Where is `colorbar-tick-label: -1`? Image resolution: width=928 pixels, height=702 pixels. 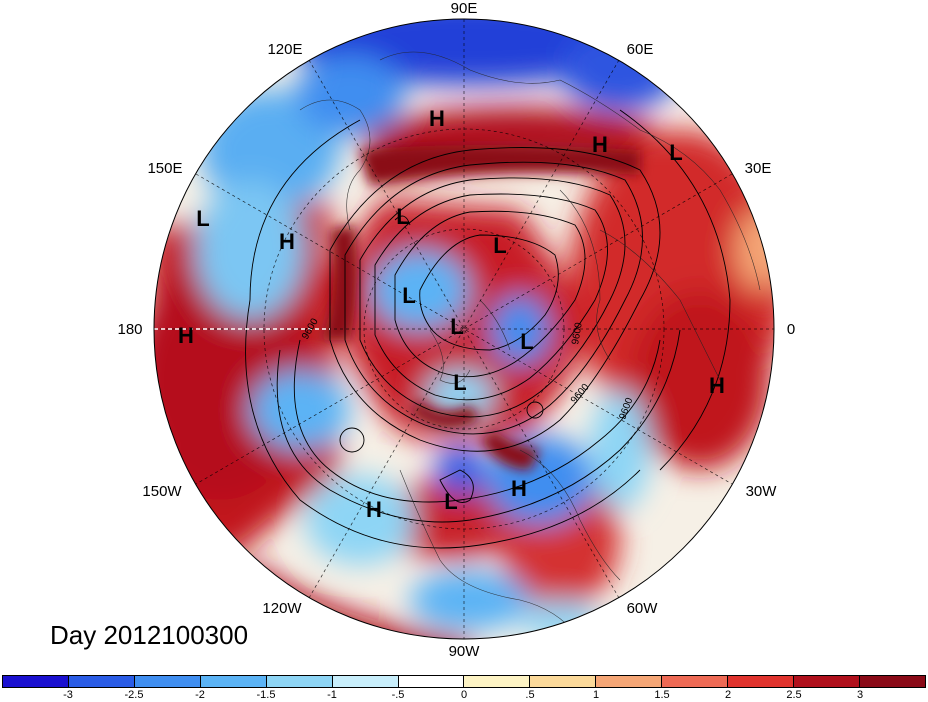
colorbar-tick-label: -1 is located at coordinates (332, 695).